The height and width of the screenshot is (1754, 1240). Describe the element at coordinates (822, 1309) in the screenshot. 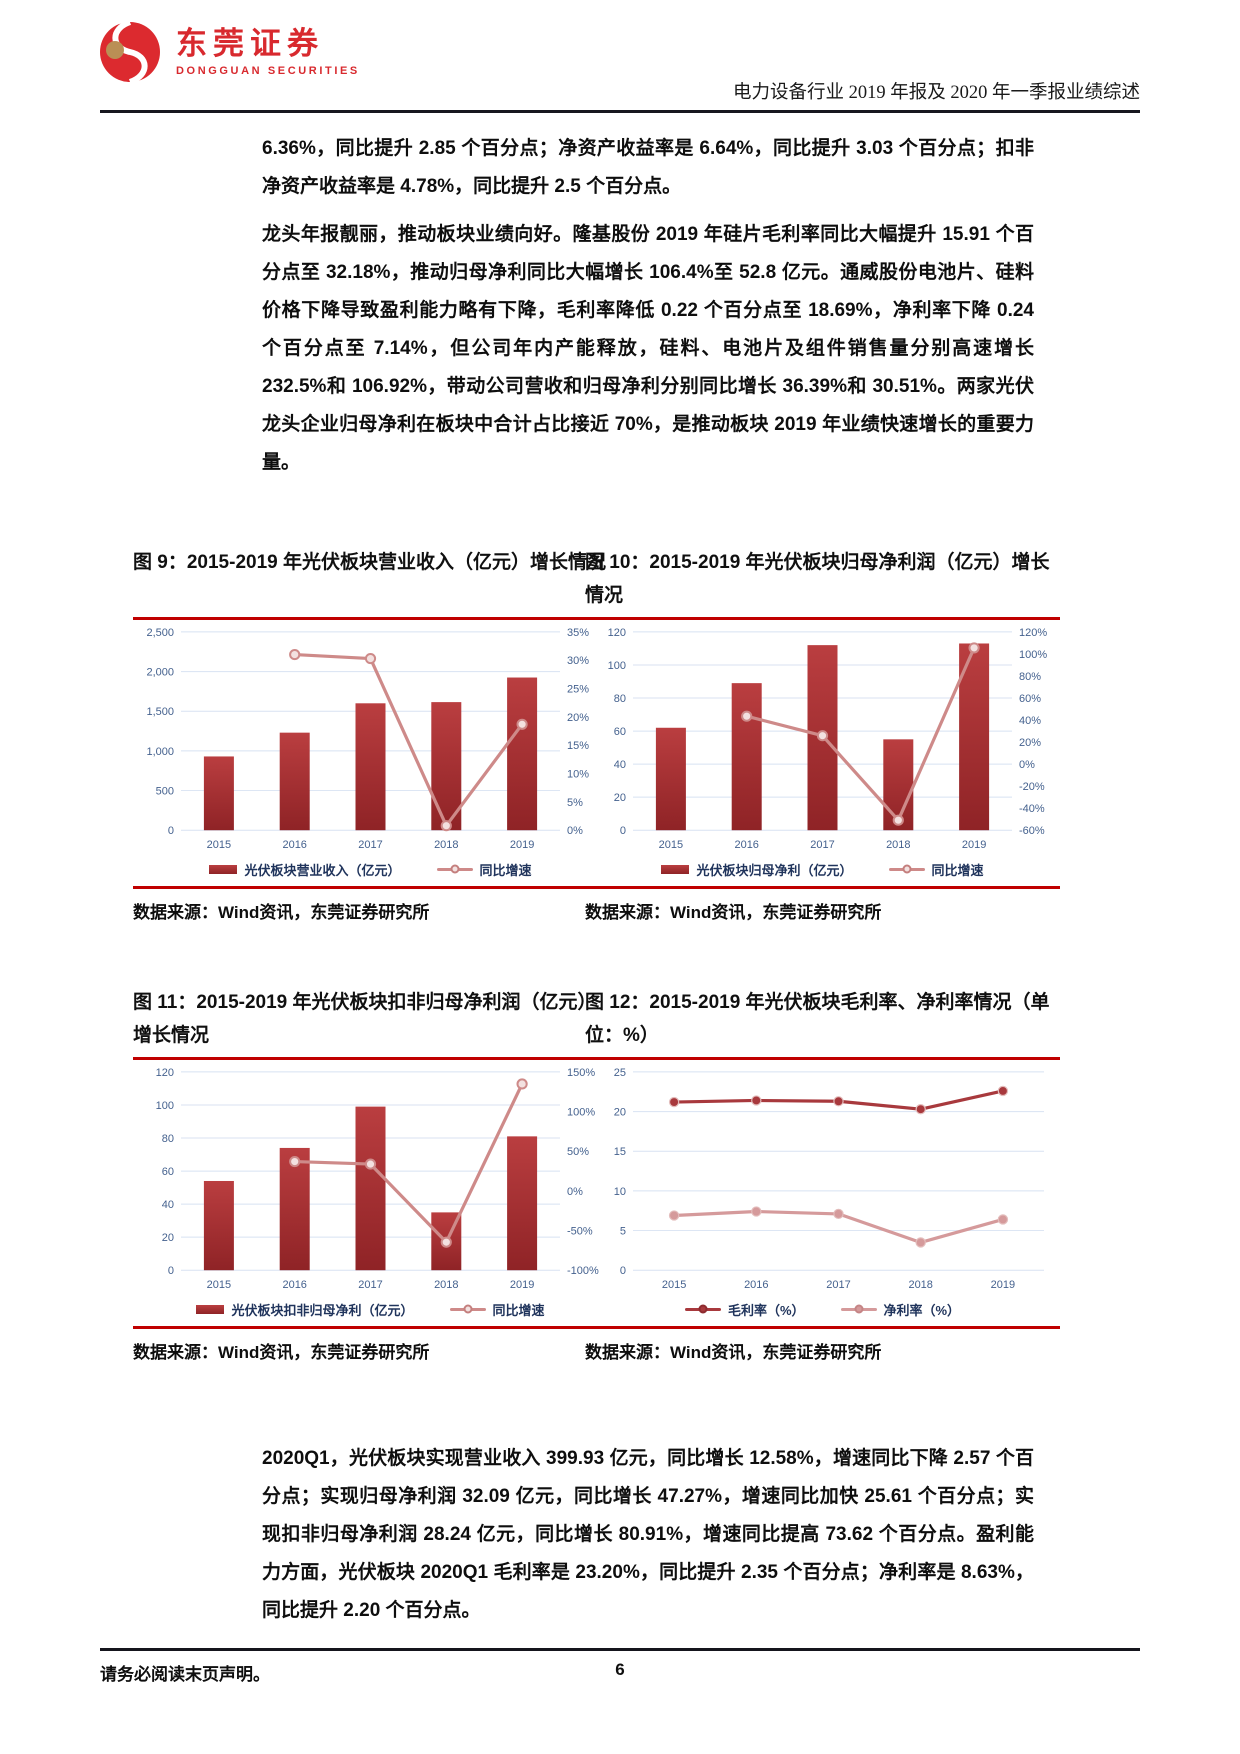

I see `figure-12-legend: 毛利率（%） 净利率（%）` at that location.